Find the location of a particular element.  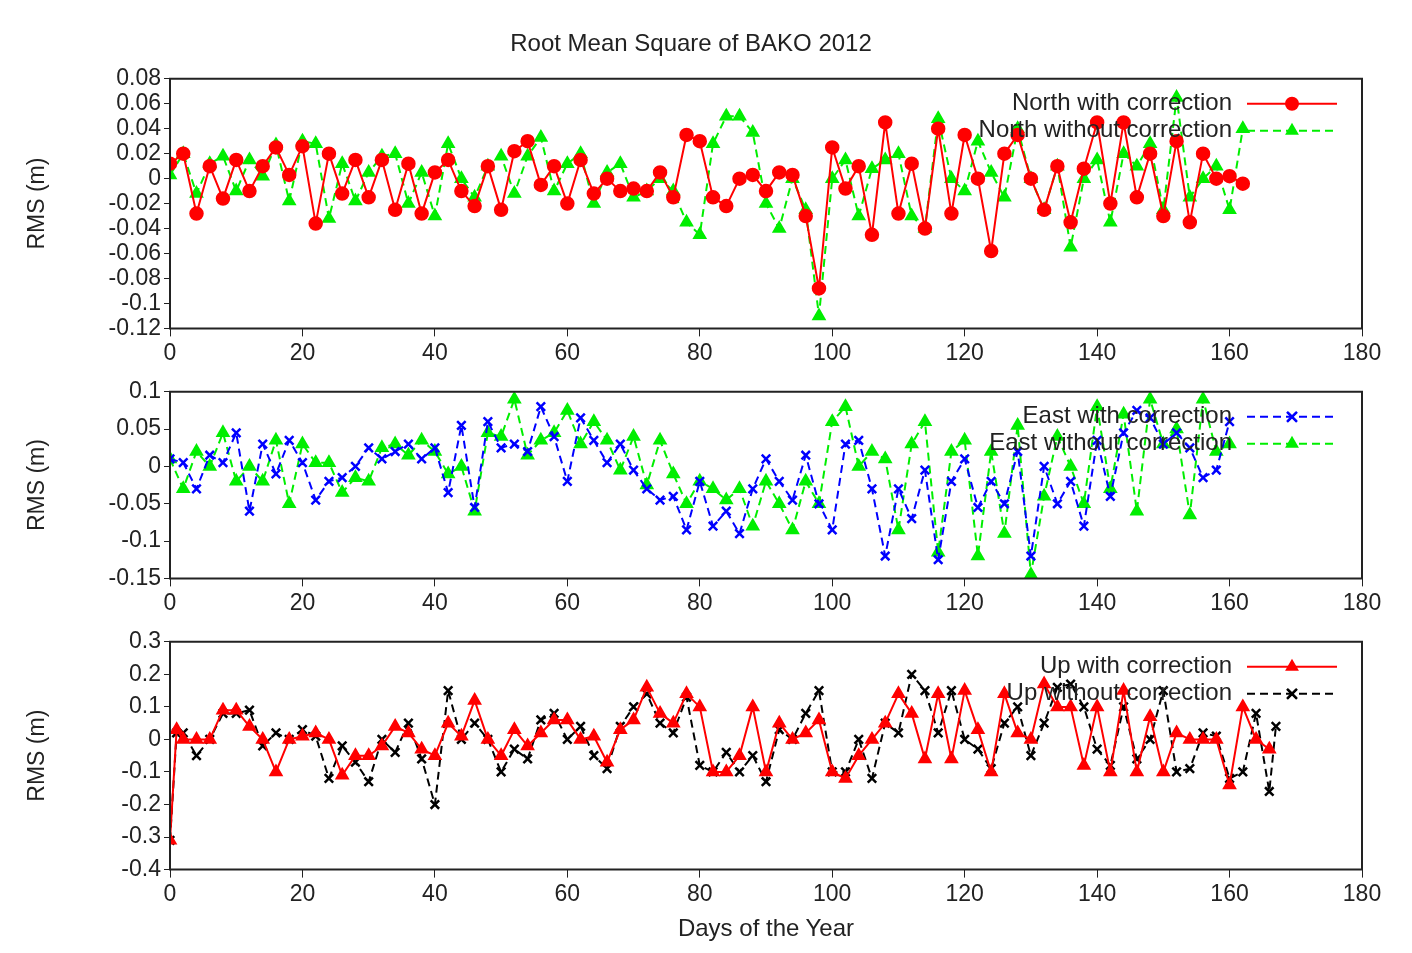

chart-title: Root Mean Square of BAKO 2012 is located at coordinates (691, 43).